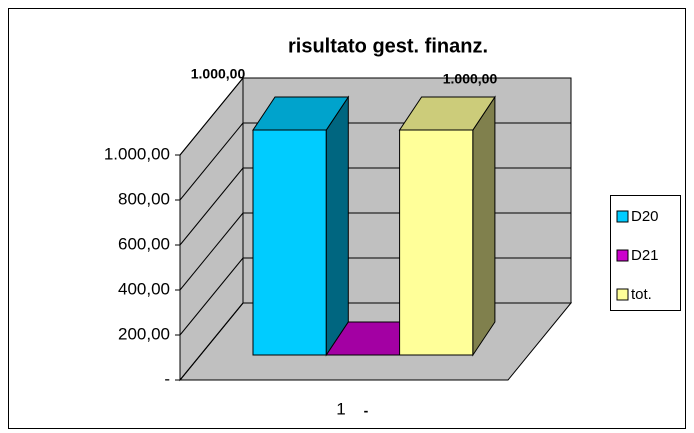 Image resolution: width=694 pixels, height=433 pixels. I want to click on legend-label: tot., so click(641, 294).